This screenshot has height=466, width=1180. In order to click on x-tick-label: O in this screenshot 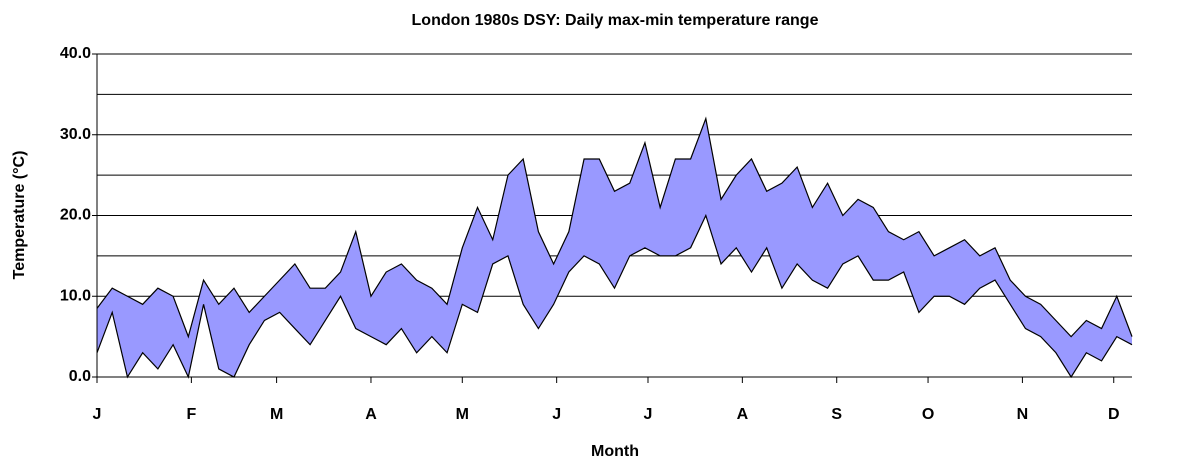, I will do `click(928, 414)`.